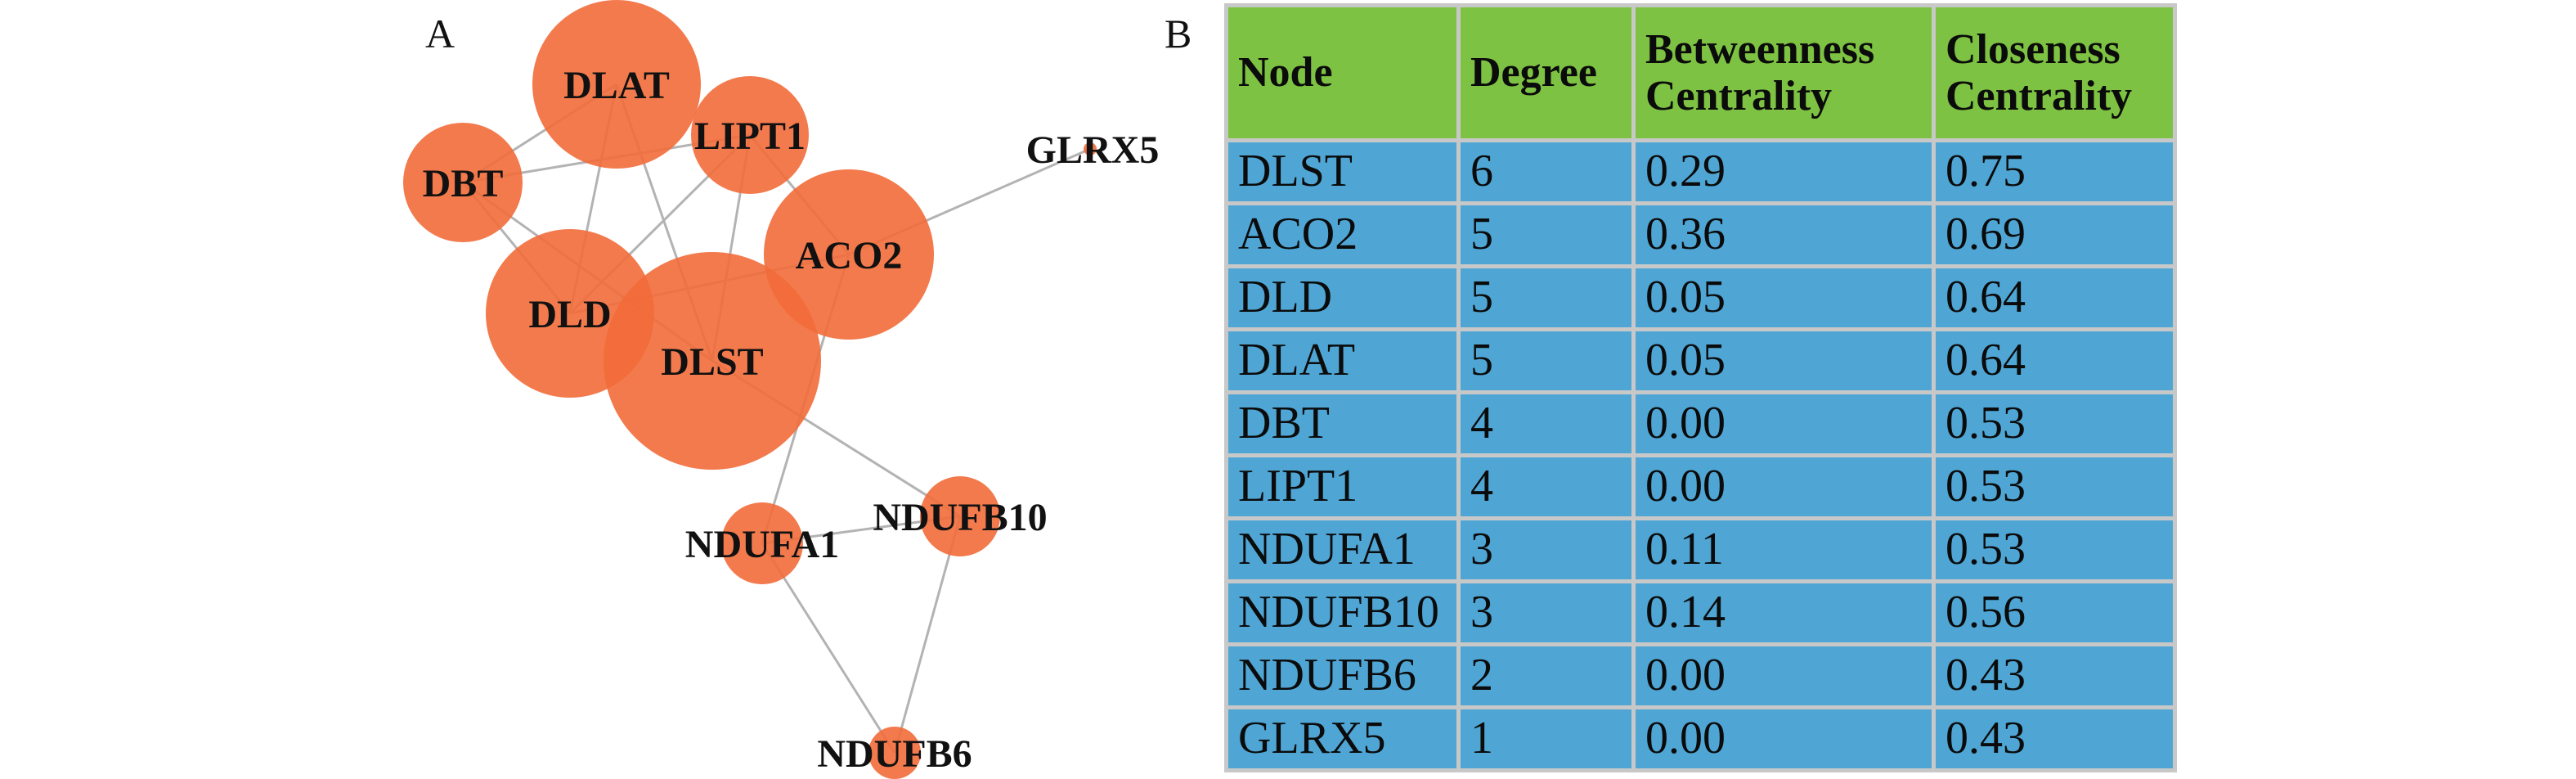 The width and height of the screenshot is (2576, 779). I want to click on table-cell: ACO2, so click(1343, 234).